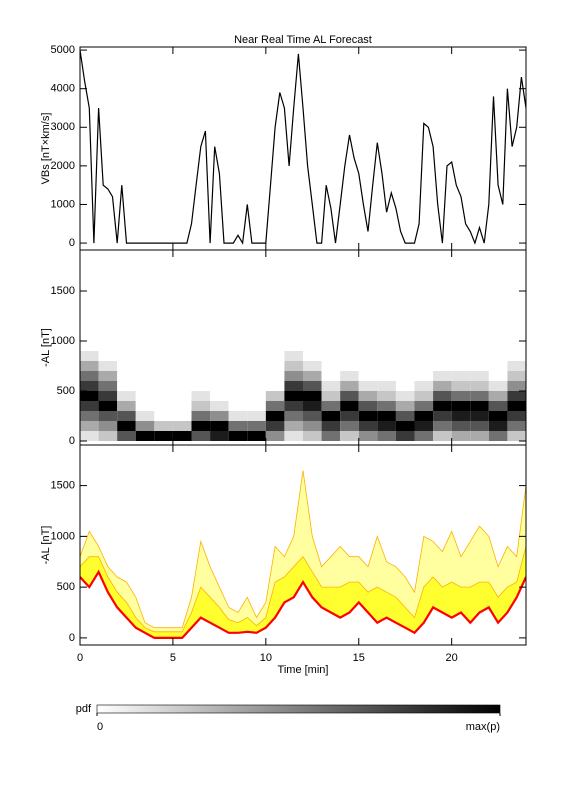 This screenshot has height=792, width=576. Describe the element at coordinates (63, 127) in the screenshot. I see `y-tick-label: 3000` at that location.